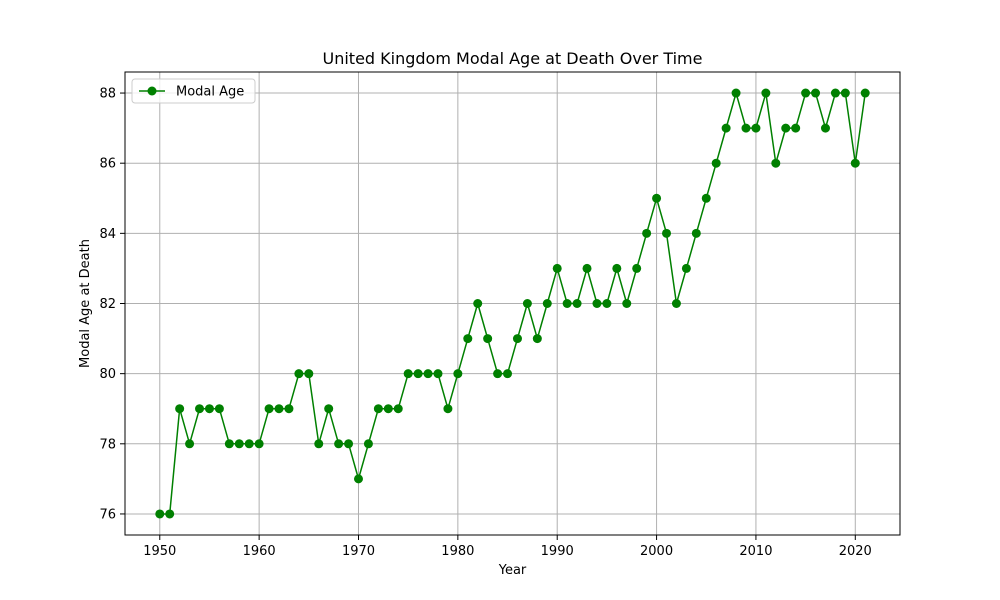  Describe the element at coordinates (107, 164) in the screenshot. I see `y-tick-label: 86` at that location.